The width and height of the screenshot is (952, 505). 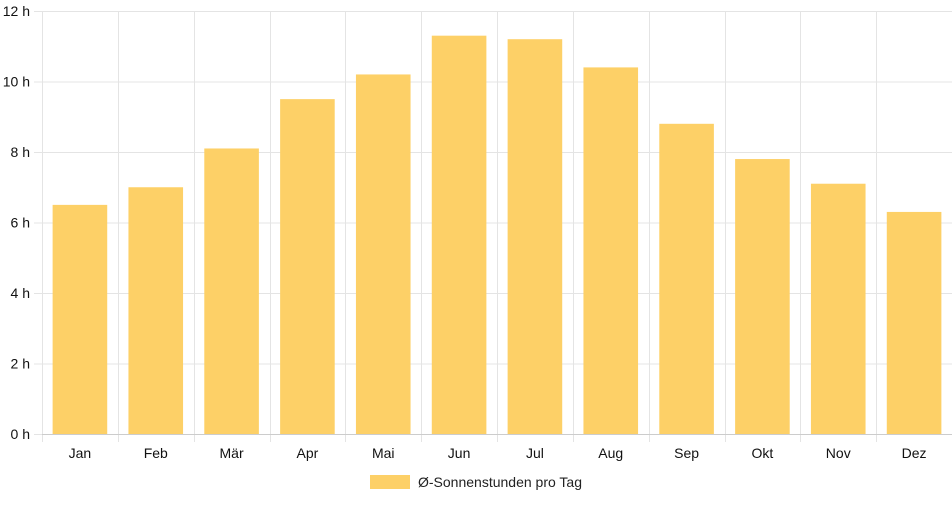 I want to click on legend-swatch, so click(x=390, y=482).